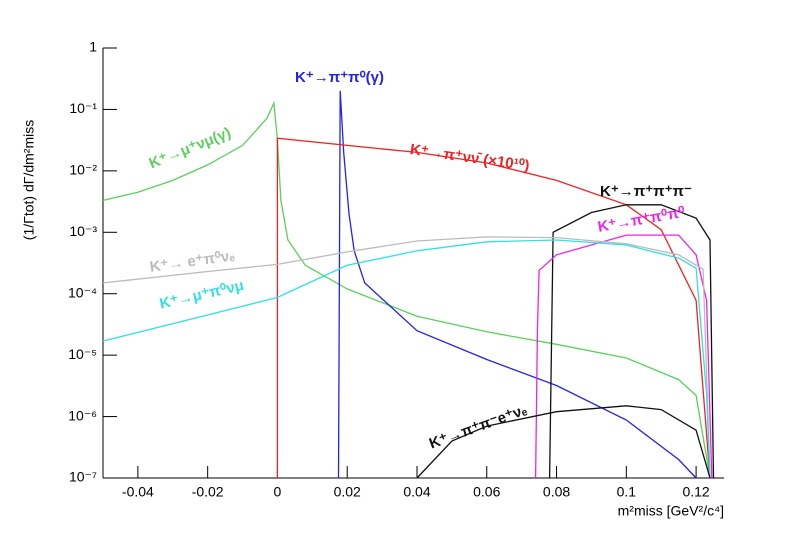 The width and height of the screenshot is (800, 544). I want to click on y-tick-label: 10⁻³, so click(83, 231).